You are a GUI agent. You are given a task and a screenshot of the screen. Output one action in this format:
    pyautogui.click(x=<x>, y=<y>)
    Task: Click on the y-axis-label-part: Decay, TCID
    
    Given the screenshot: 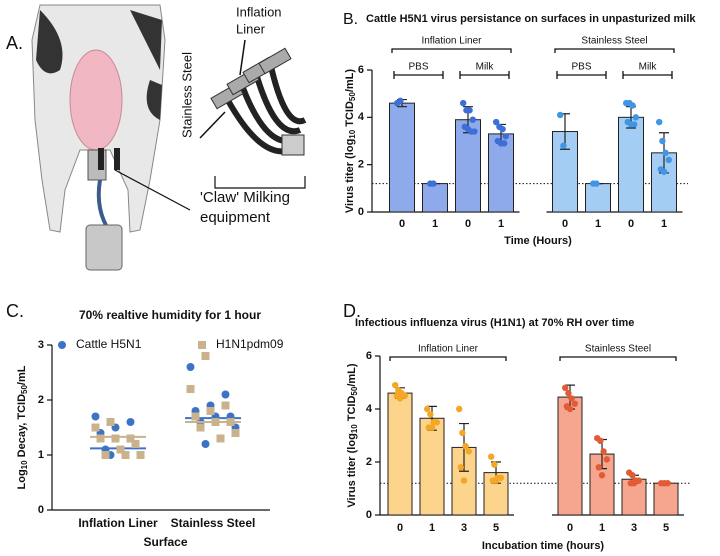 What is the action you would take?
    pyautogui.click(x=22, y=427)
    